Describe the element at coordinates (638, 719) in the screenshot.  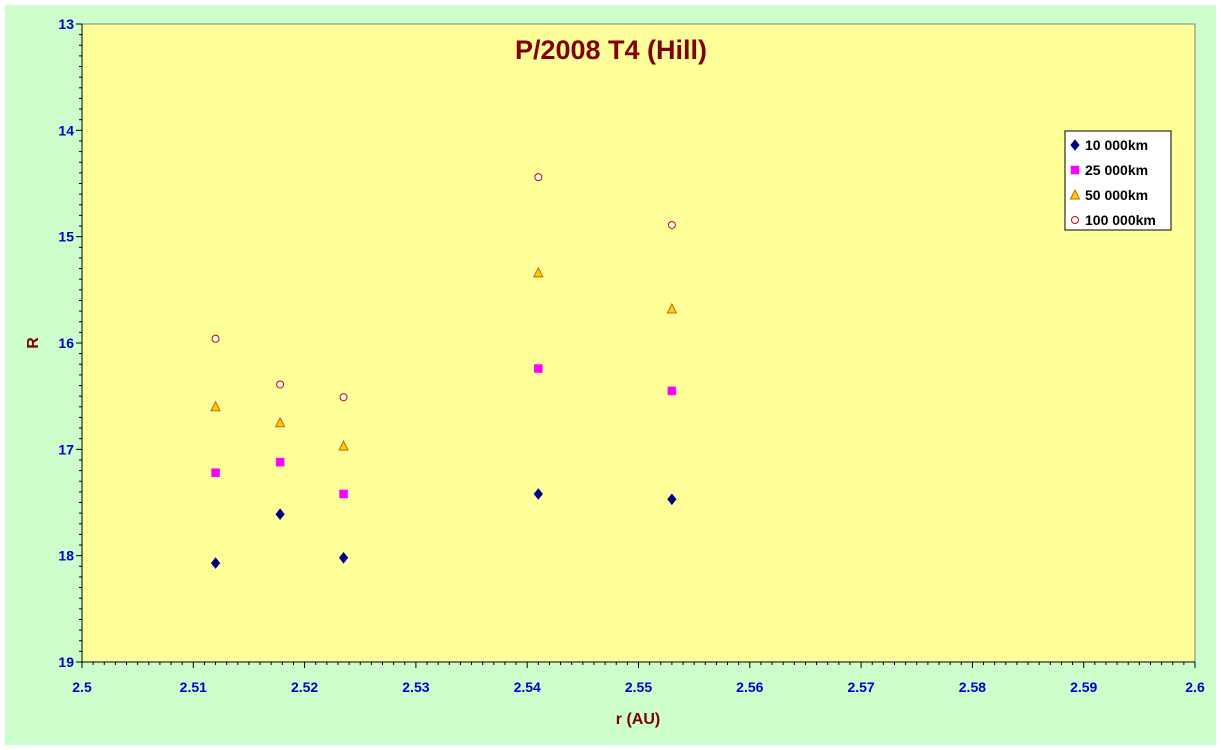
I see `x-axis-title: r (AU)` at that location.